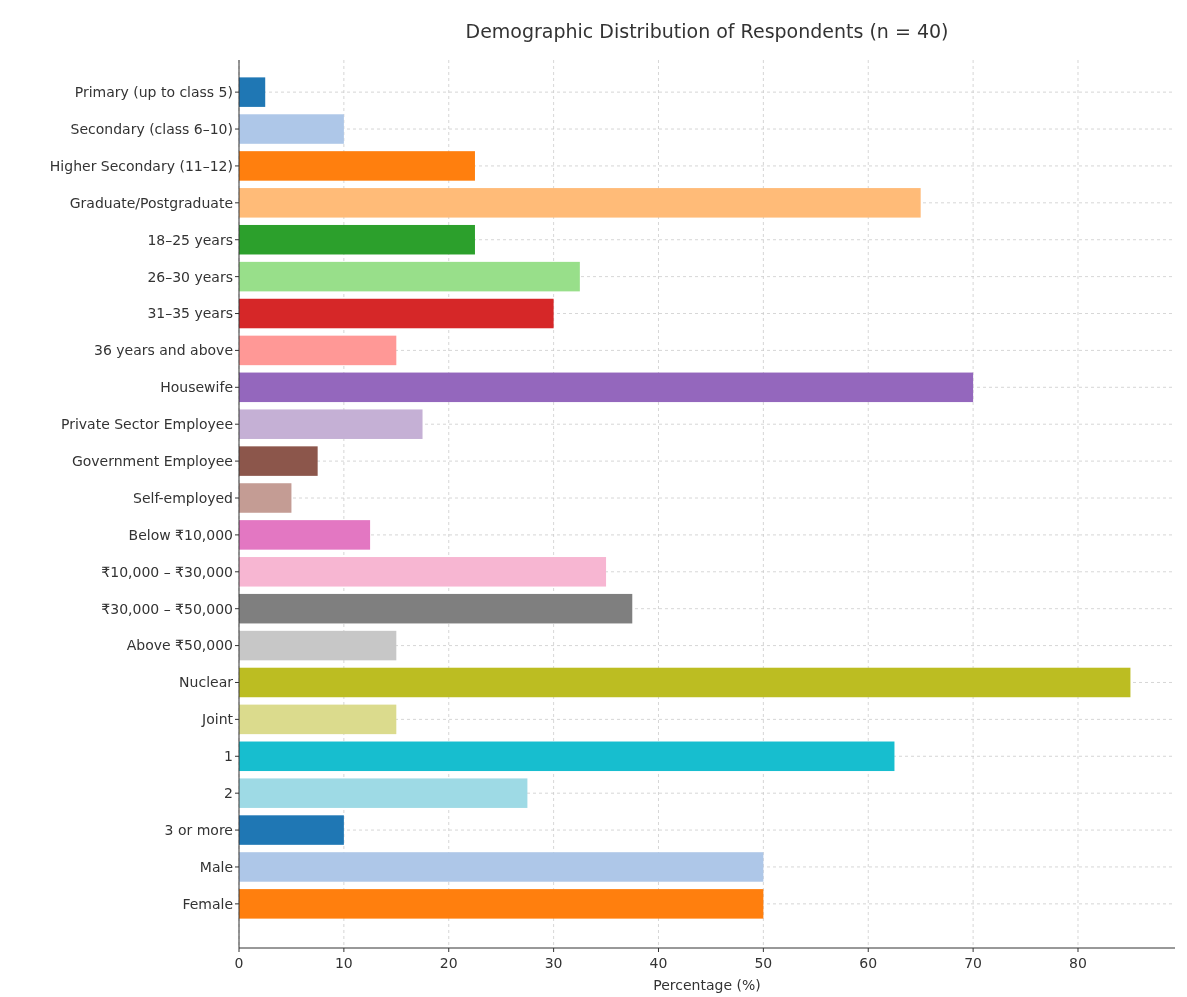  Describe the element at coordinates (146, 424) in the screenshot. I see `y-tick-label: Private Sector Employee` at that location.